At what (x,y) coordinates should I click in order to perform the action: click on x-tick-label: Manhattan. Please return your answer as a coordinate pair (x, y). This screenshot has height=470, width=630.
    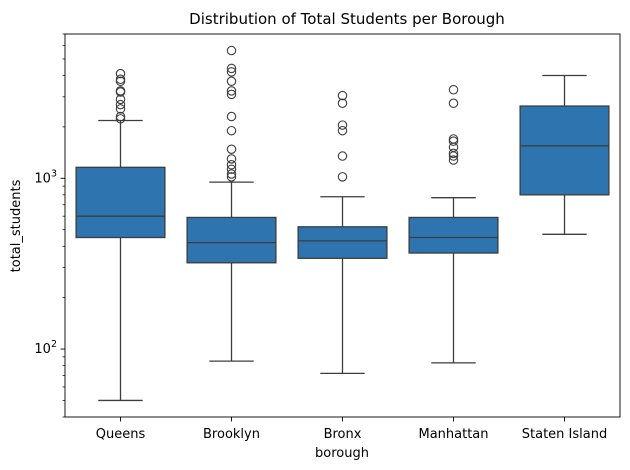
    Looking at the image, I should click on (453, 434).